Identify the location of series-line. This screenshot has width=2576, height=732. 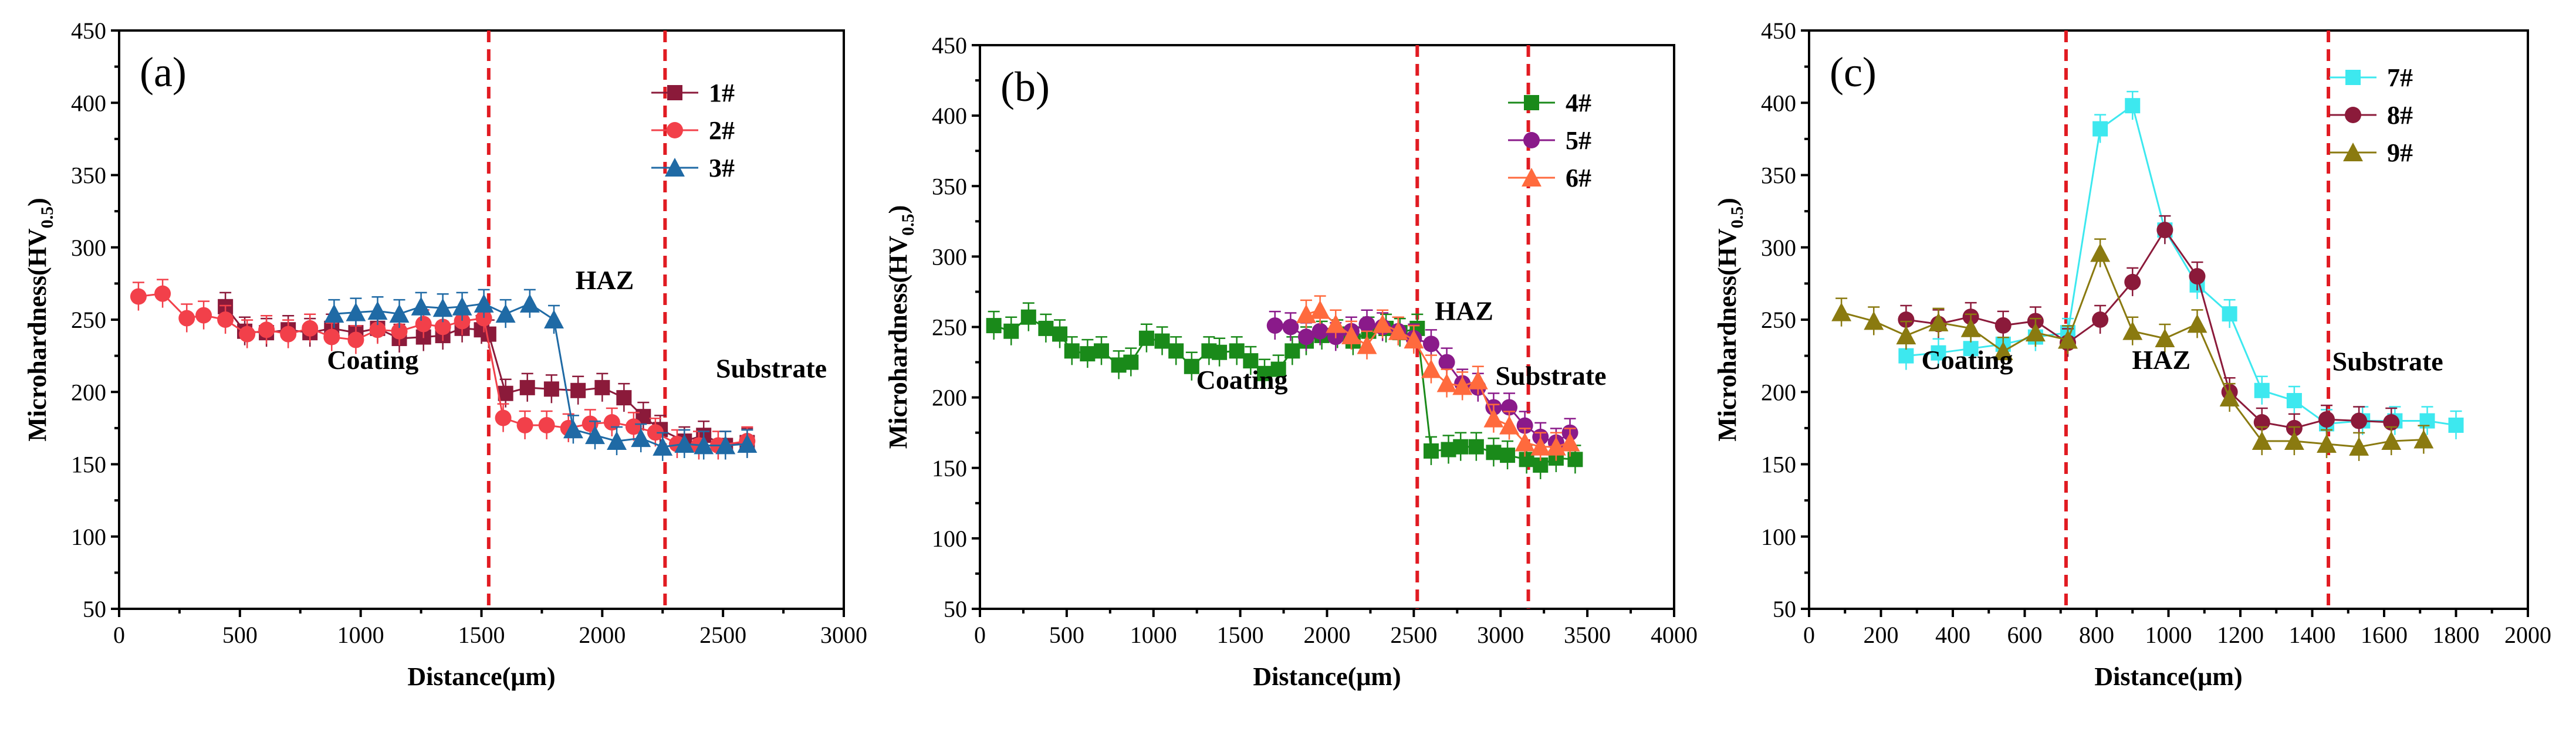
(2181, 265).